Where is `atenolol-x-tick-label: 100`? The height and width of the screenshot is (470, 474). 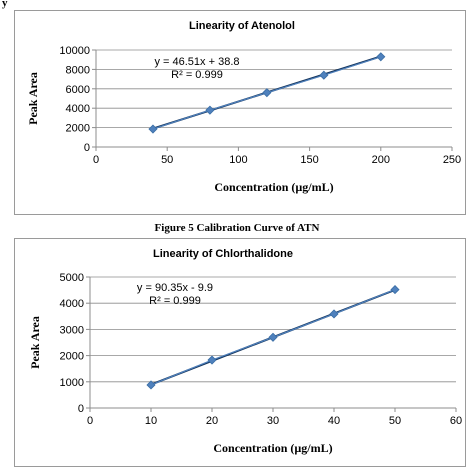 atenolol-x-tick-label: 100 is located at coordinates (238, 160).